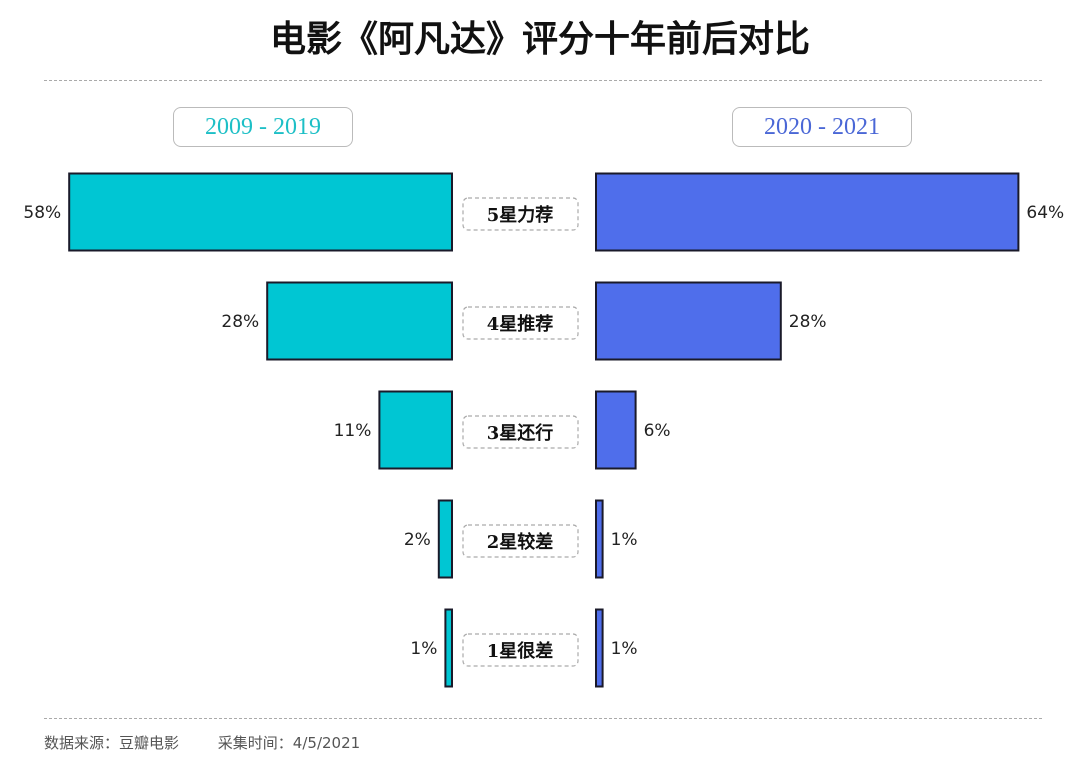  I want to click on data-source: 数据来源：豆瓣电影, so click(112, 743).